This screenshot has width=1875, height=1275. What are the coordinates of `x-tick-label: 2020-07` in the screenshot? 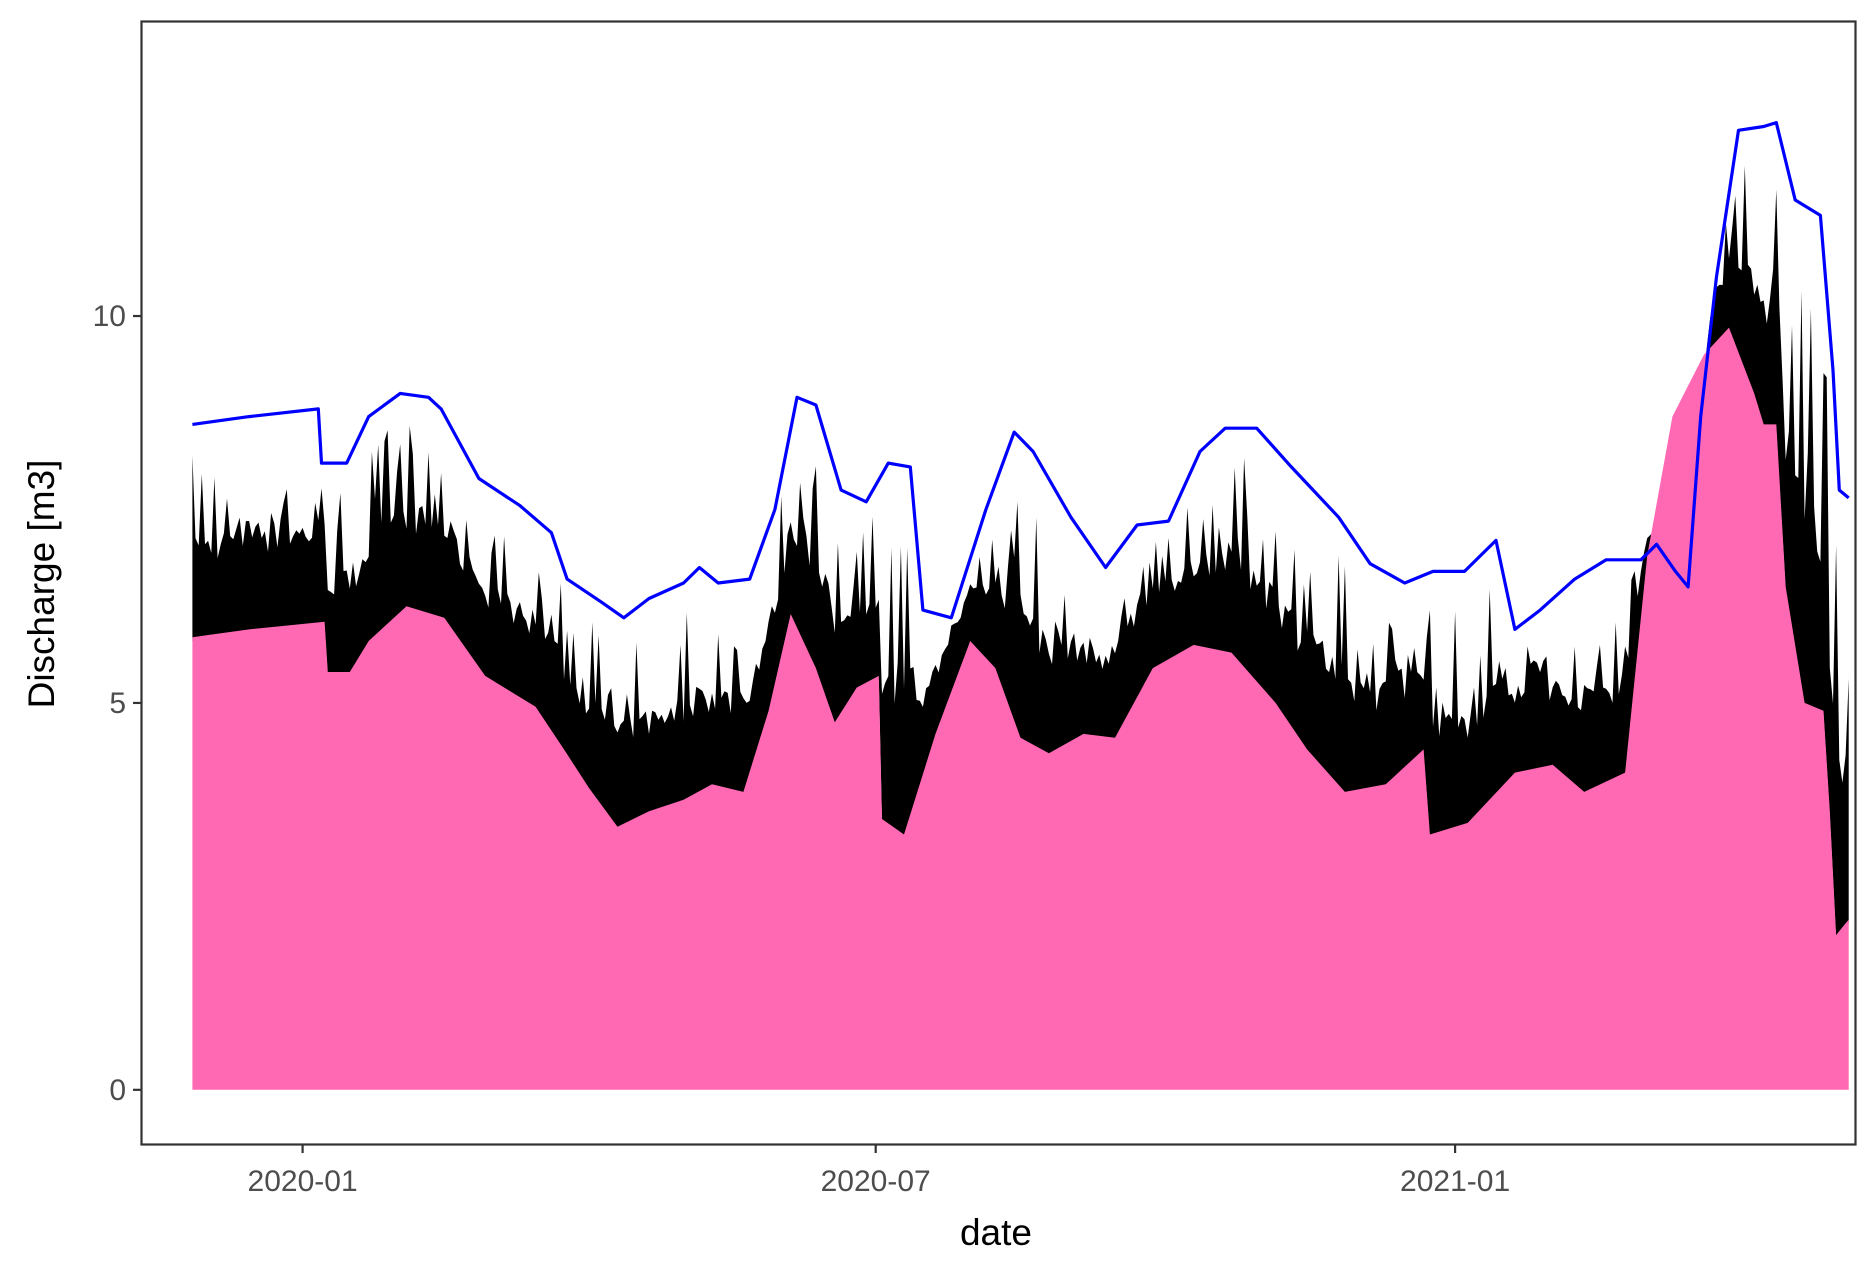 It's located at (876, 1181).